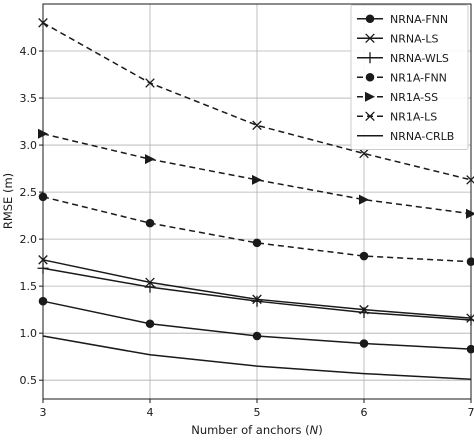 This screenshot has height=440, width=474. What do you see at coordinates (257, 412) in the screenshot?
I see `x-tick-label: 5` at bounding box center [257, 412].